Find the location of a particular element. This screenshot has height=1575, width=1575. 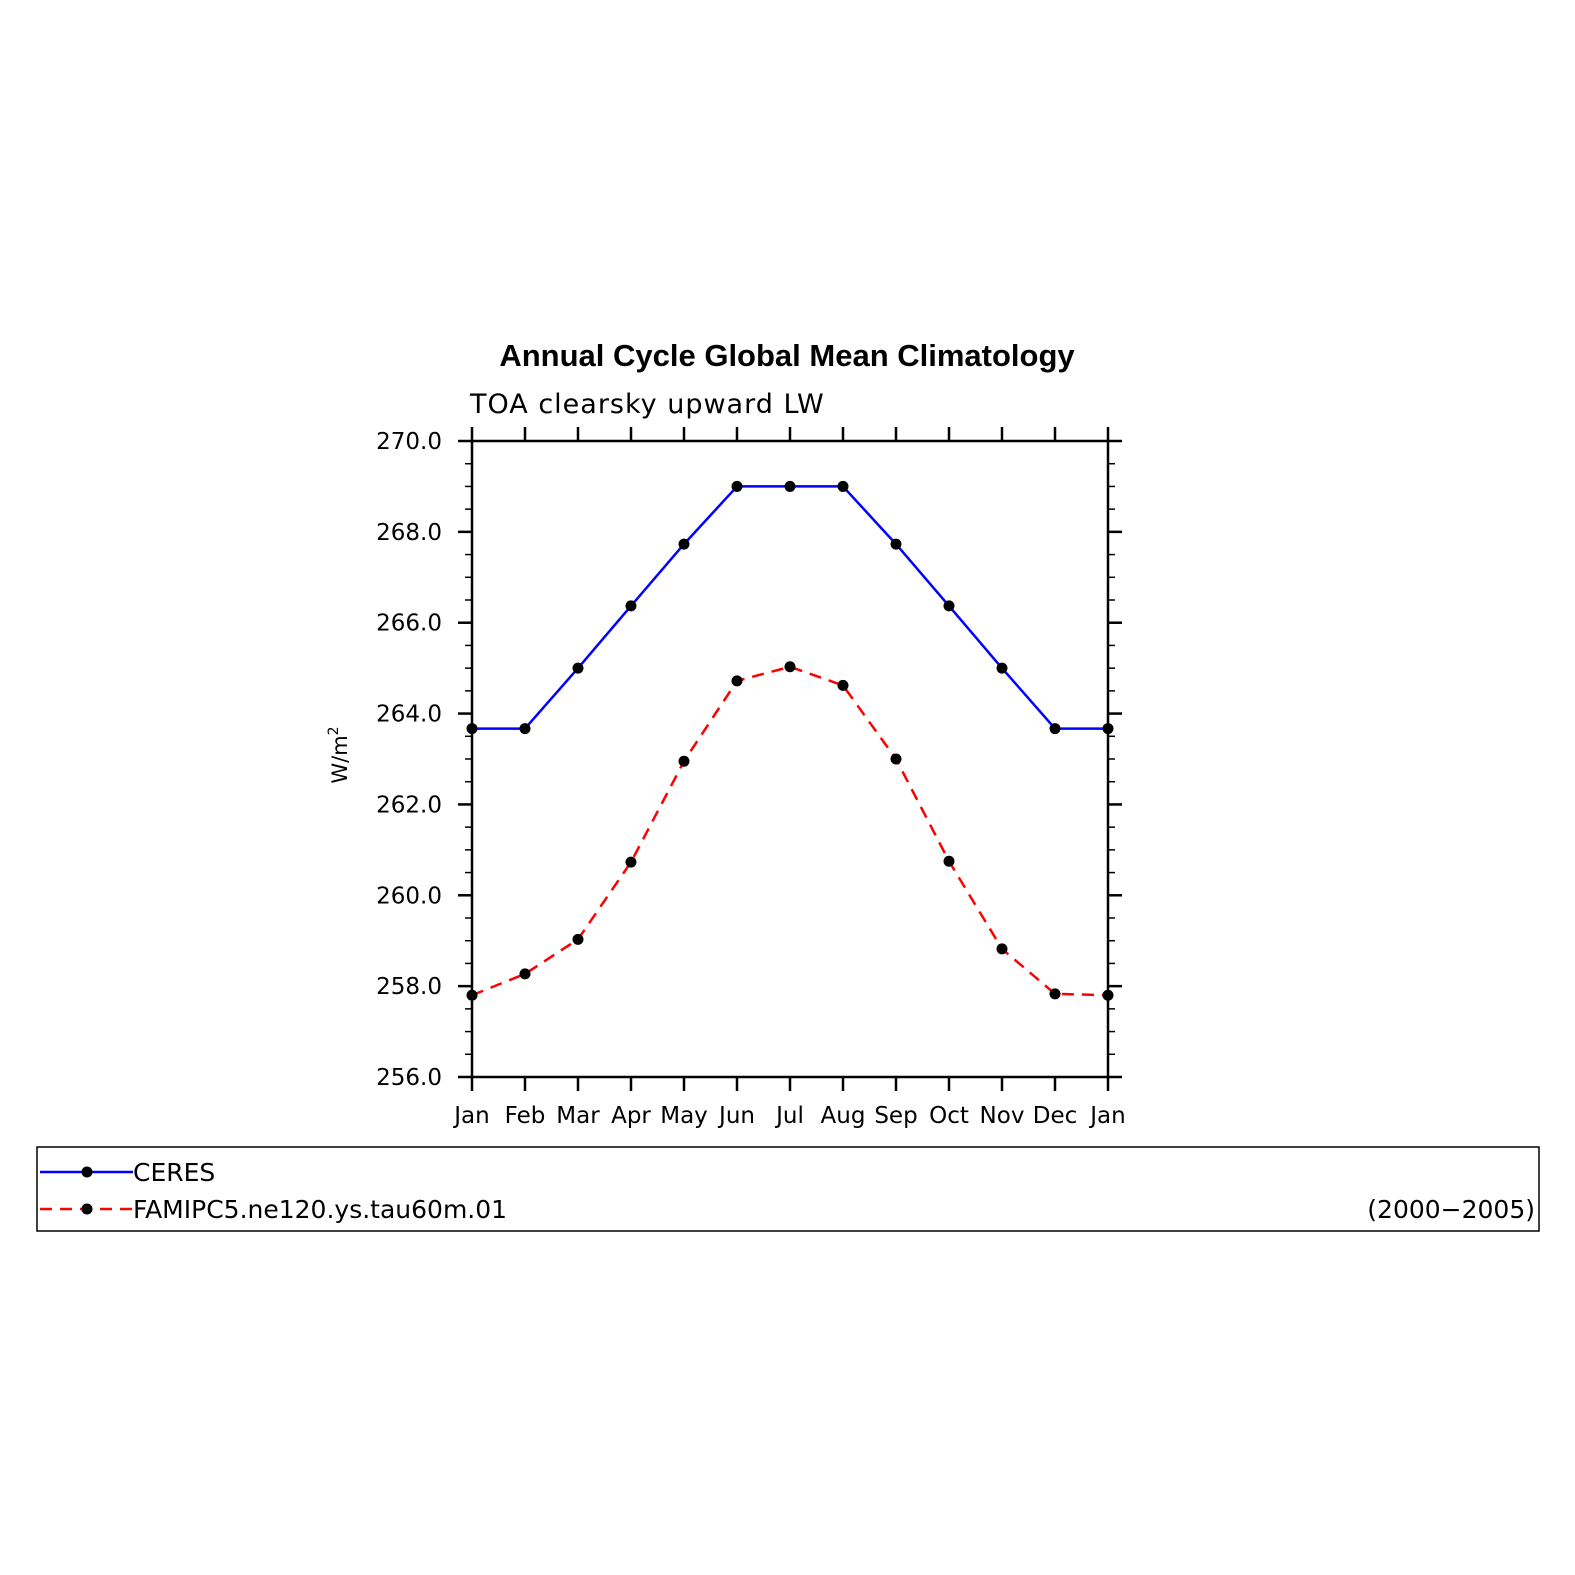

y-tick-label: 266.0 is located at coordinates (409, 624).